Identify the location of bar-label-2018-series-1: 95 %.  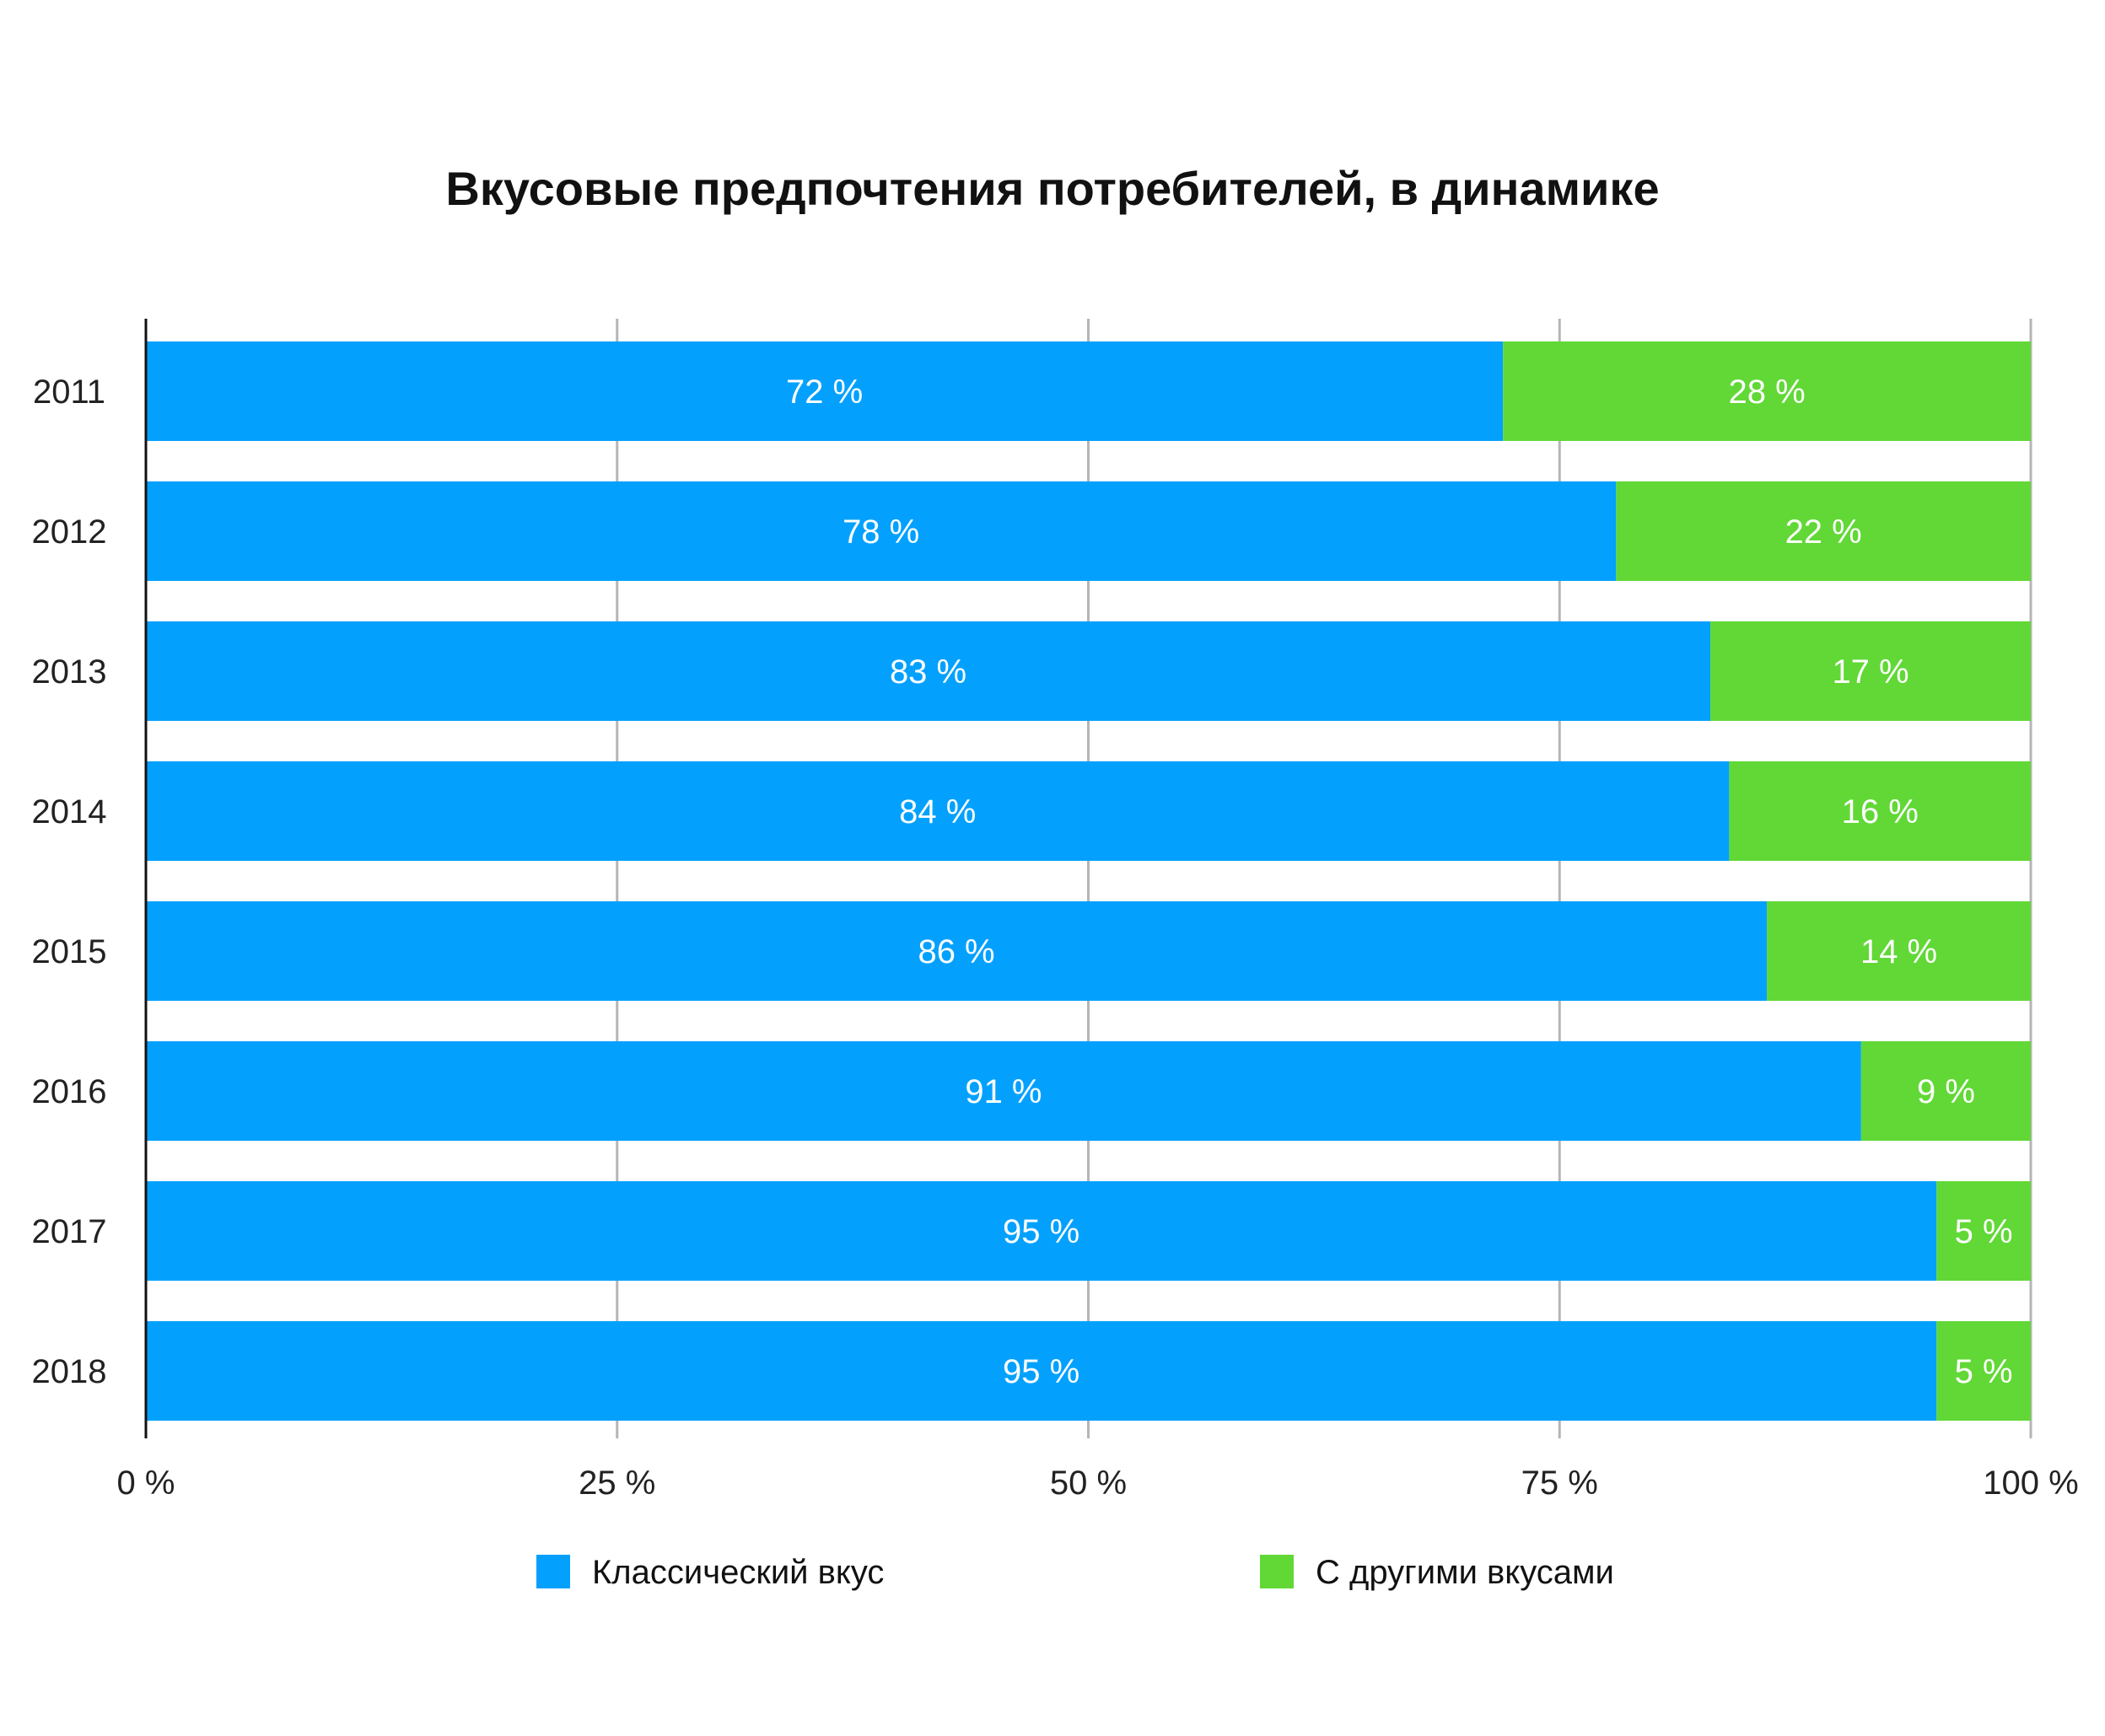
(1041, 1371).